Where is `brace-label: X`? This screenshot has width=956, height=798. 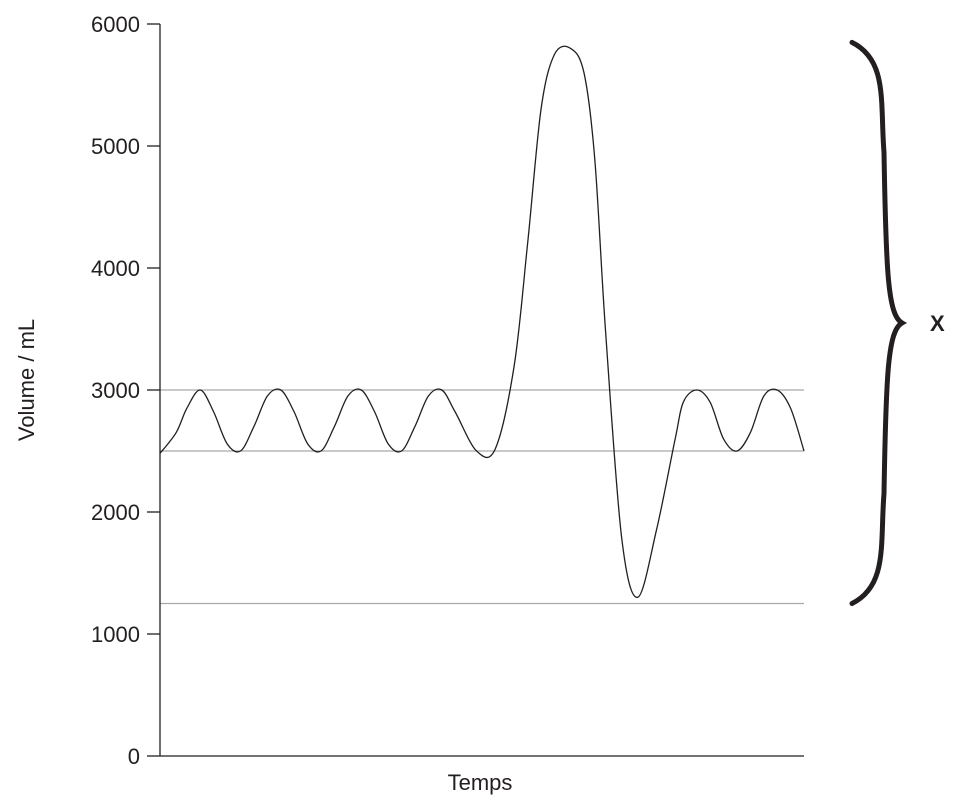 brace-label: X is located at coordinates (937, 323).